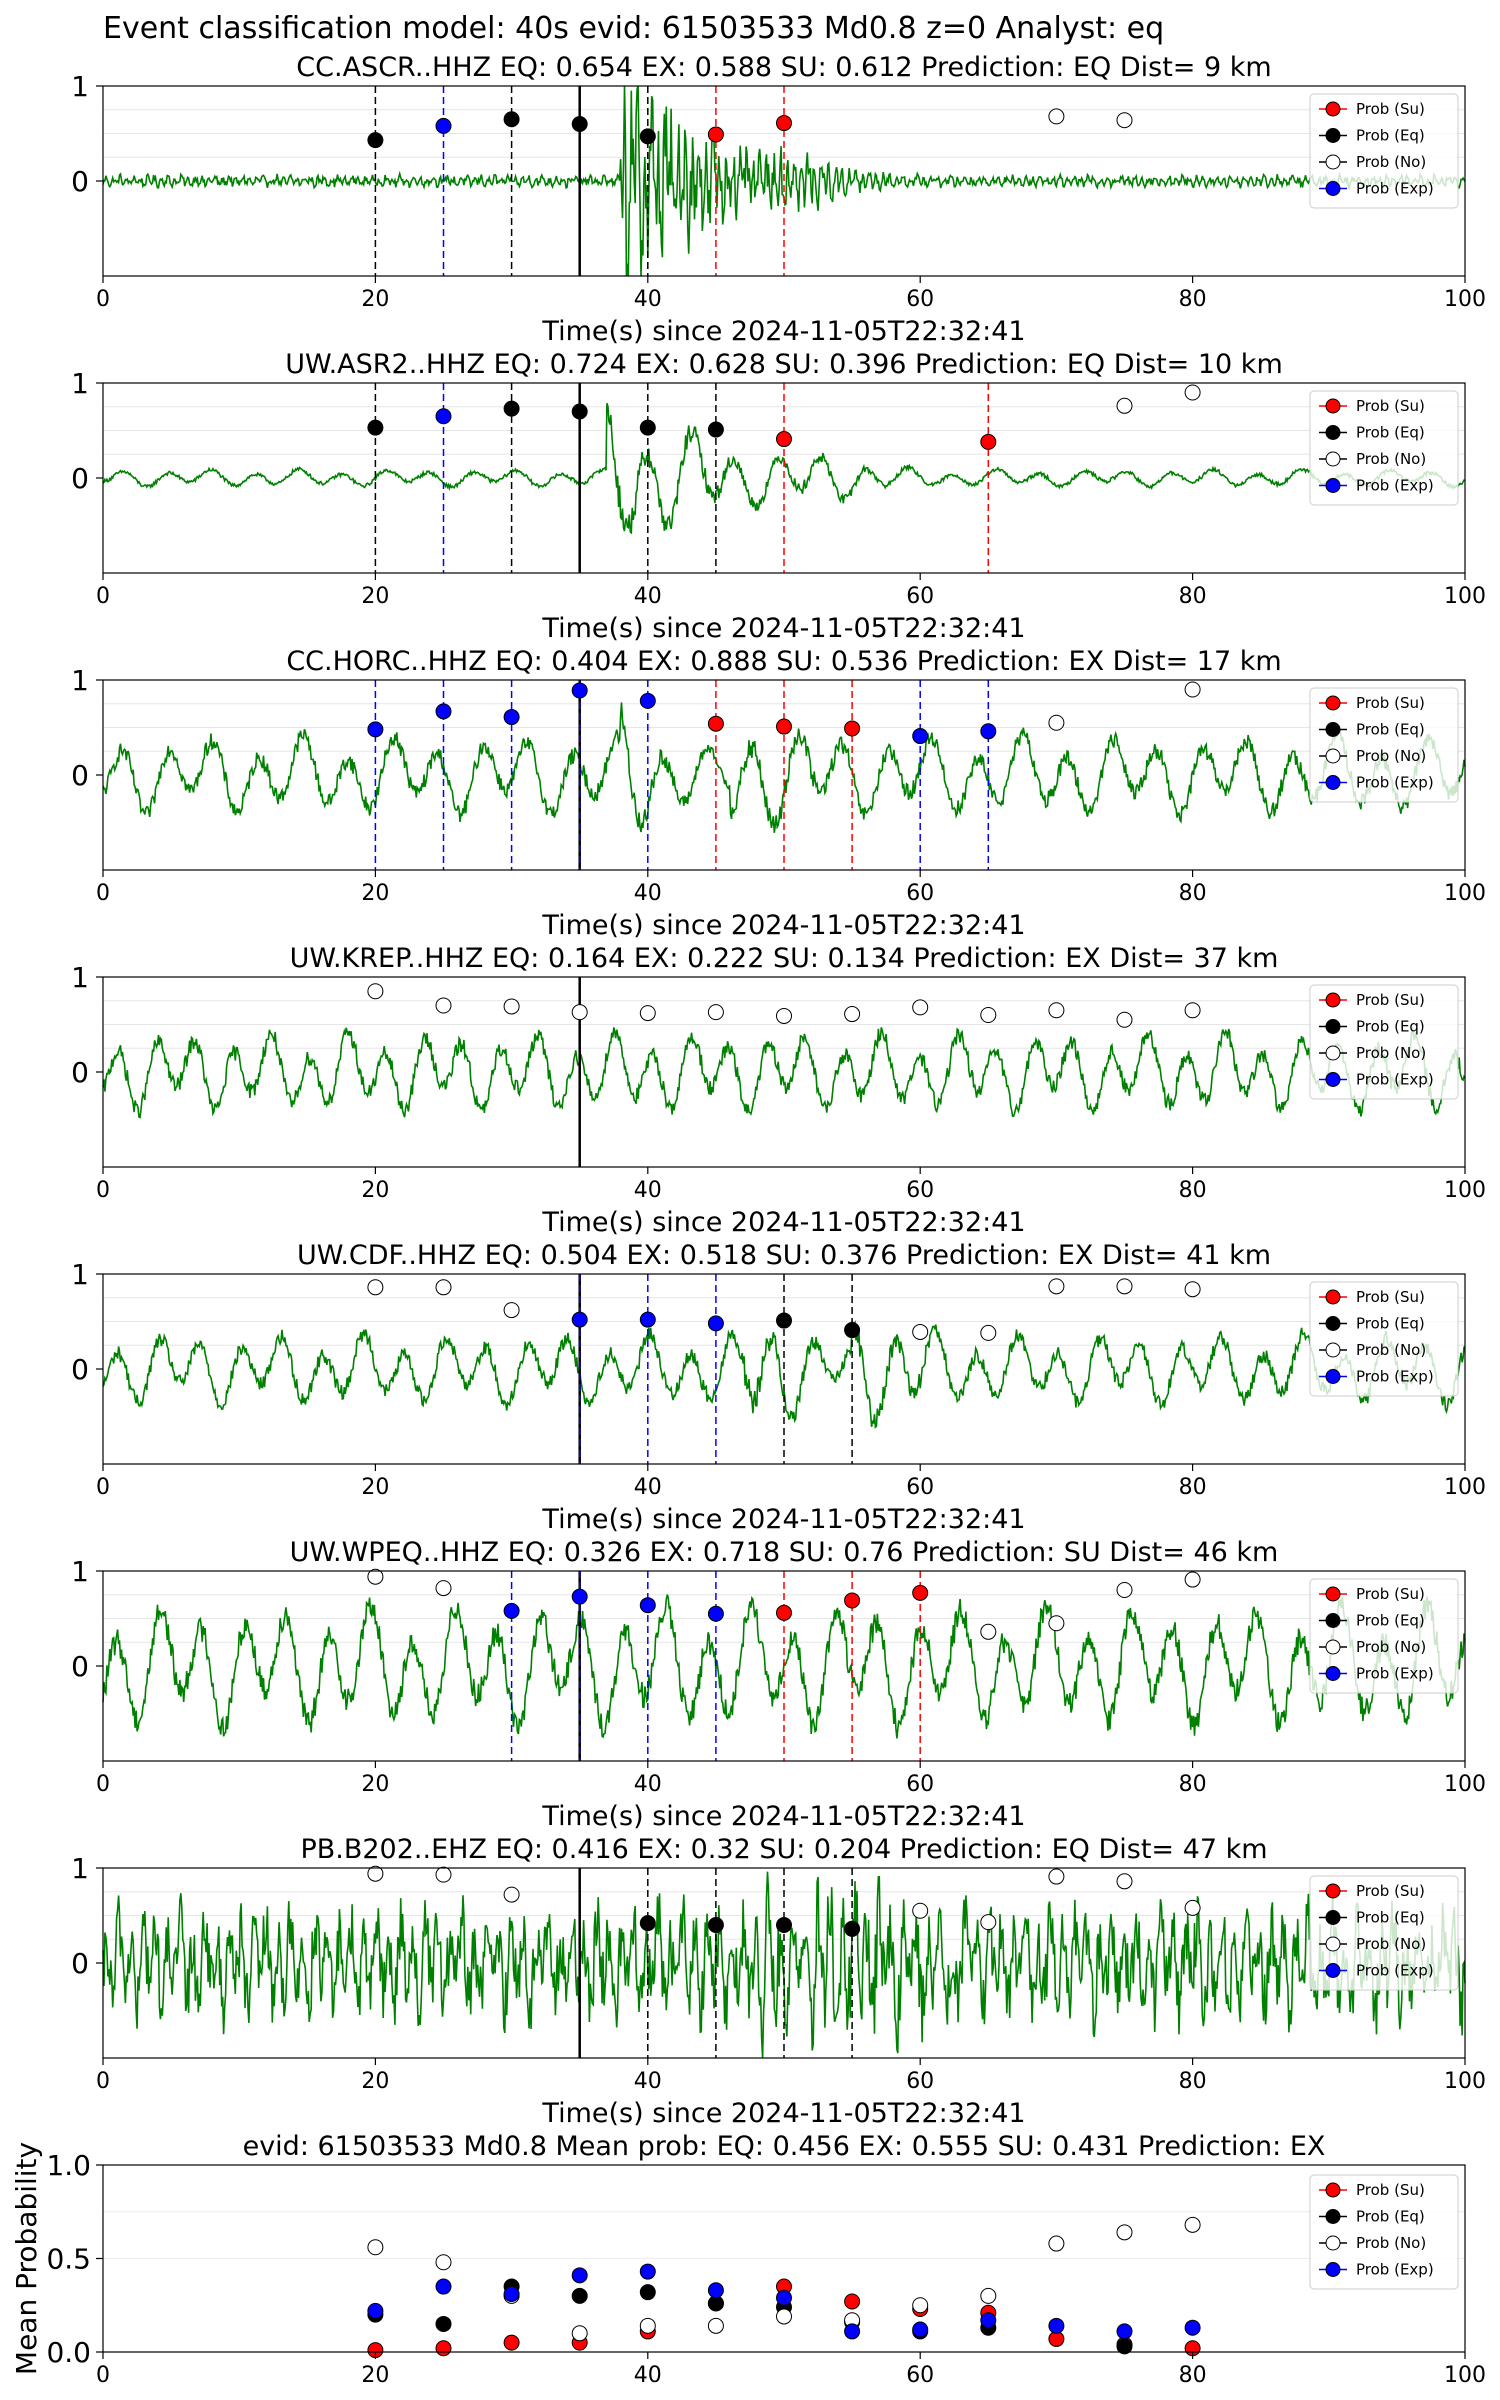 This screenshot has width=1500, height=2400. I want to click on panel-3-waveform, so click(784, 1072).